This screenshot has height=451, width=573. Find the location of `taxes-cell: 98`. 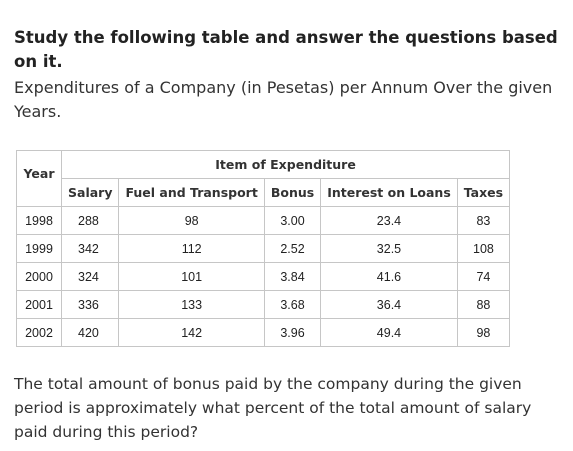

taxes-cell: 98 is located at coordinates (483, 332).